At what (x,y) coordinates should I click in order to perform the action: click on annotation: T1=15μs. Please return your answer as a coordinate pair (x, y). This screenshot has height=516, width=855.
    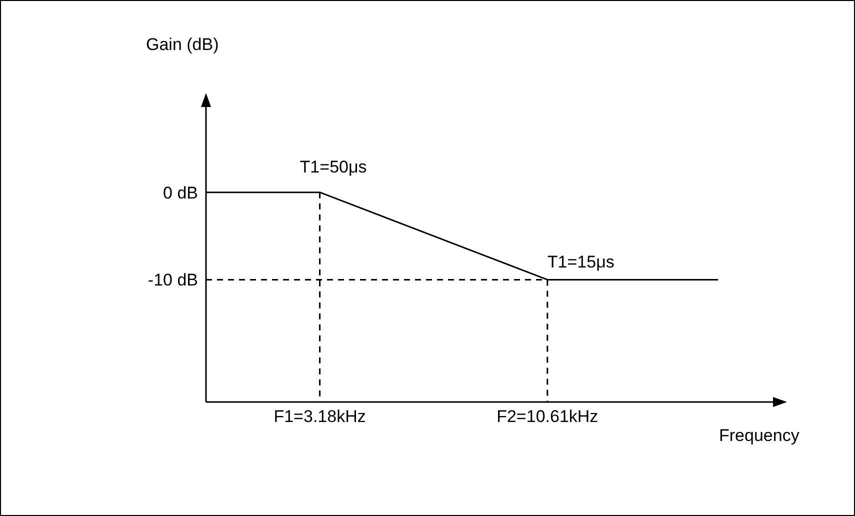
    Looking at the image, I should click on (580, 262).